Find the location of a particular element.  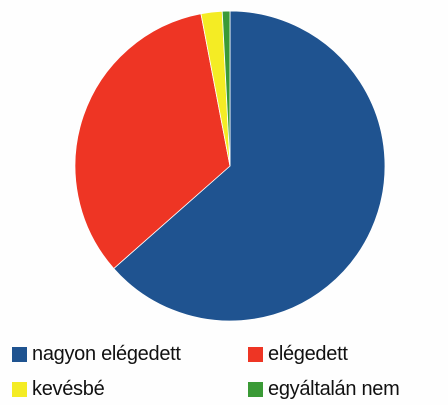

legend-swatch-nagyon-elegedett is located at coordinates (19, 354).